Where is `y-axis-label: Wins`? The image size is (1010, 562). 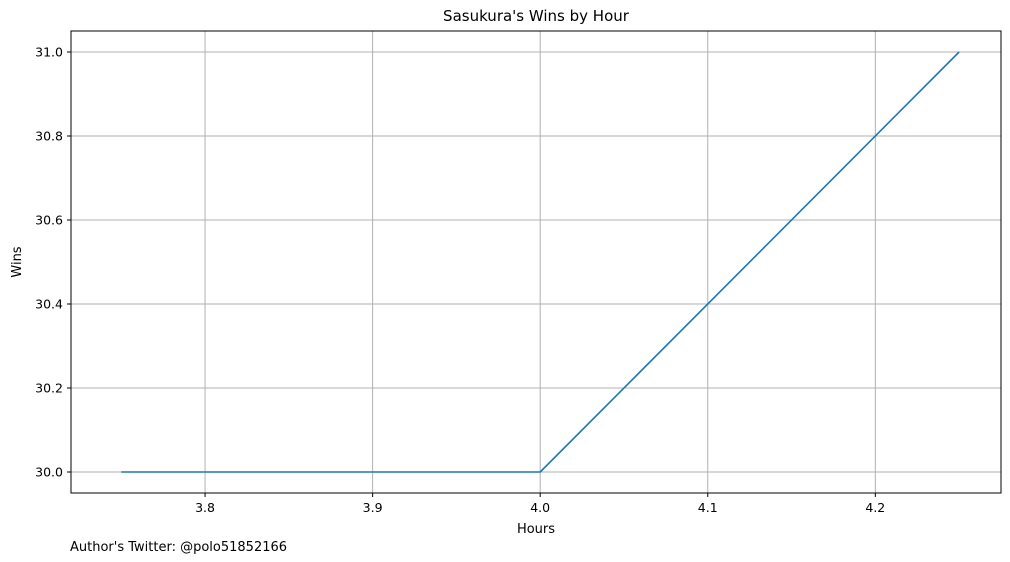
y-axis-label: Wins is located at coordinates (17, 261).